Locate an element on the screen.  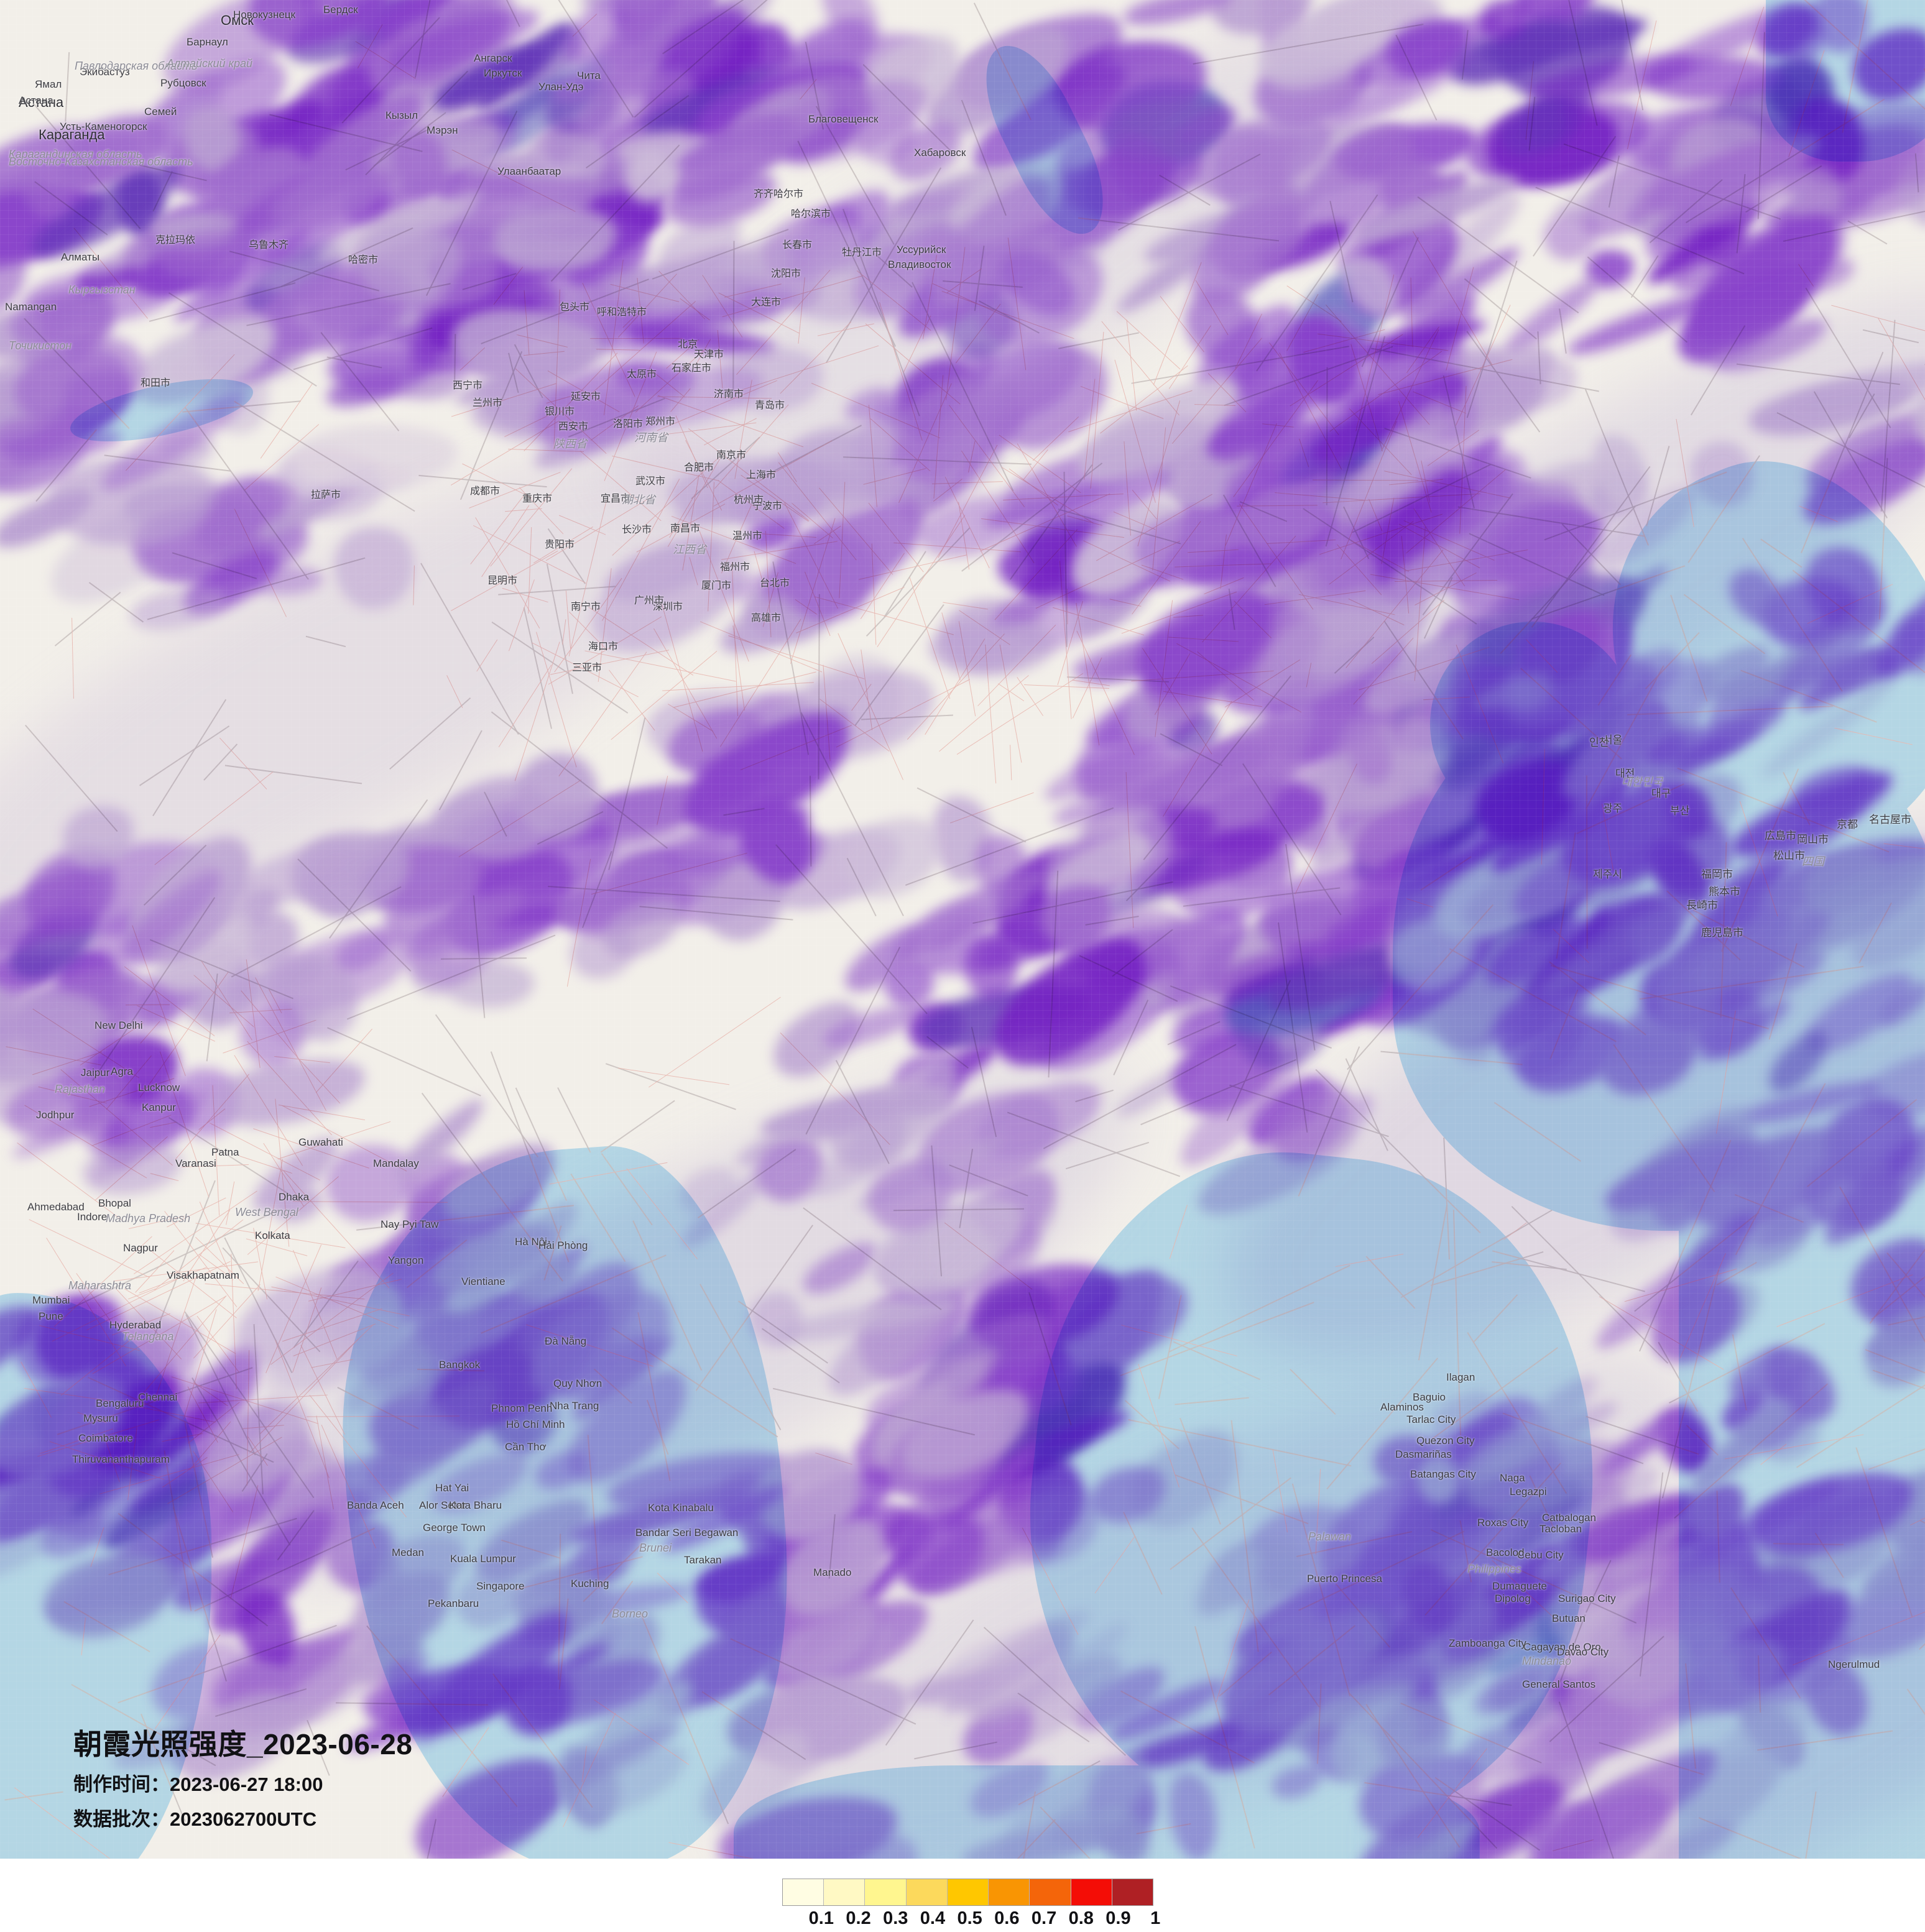
map-label: Legazpi is located at coordinates (1528, 1492).